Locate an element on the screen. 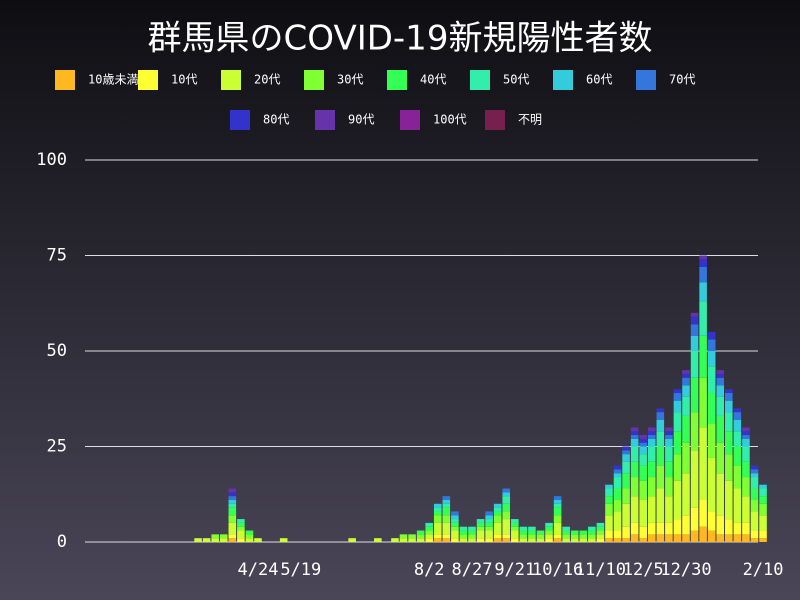 The image size is (800, 600). x-tick-label: 11/10 is located at coordinates (600, 570).